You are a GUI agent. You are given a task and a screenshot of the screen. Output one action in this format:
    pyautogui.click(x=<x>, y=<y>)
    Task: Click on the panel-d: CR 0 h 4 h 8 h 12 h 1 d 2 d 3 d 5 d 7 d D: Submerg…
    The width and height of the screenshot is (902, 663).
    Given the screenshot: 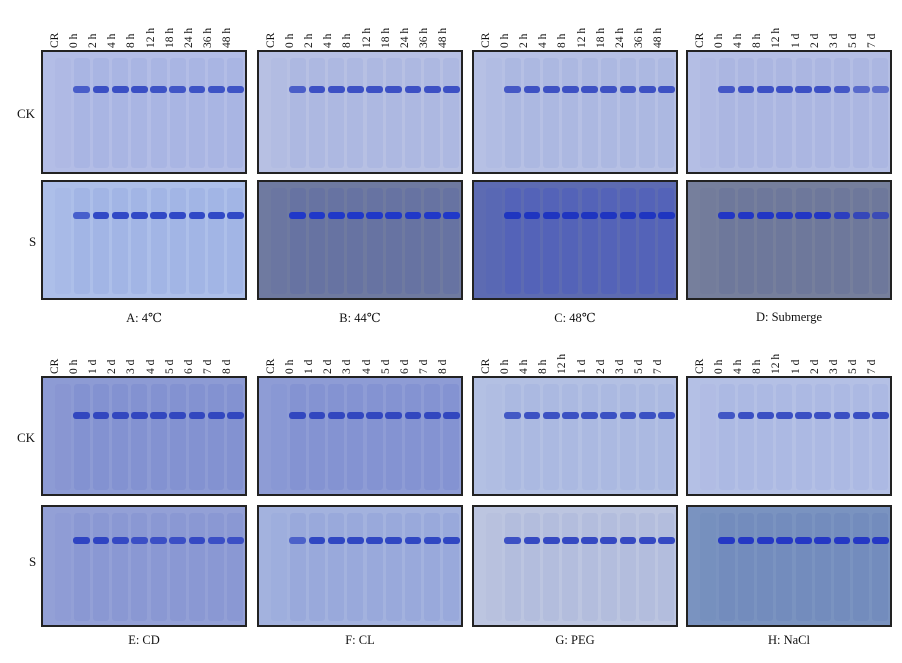 What is the action you would take?
    pyautogui.click(x=789, y=167)
    